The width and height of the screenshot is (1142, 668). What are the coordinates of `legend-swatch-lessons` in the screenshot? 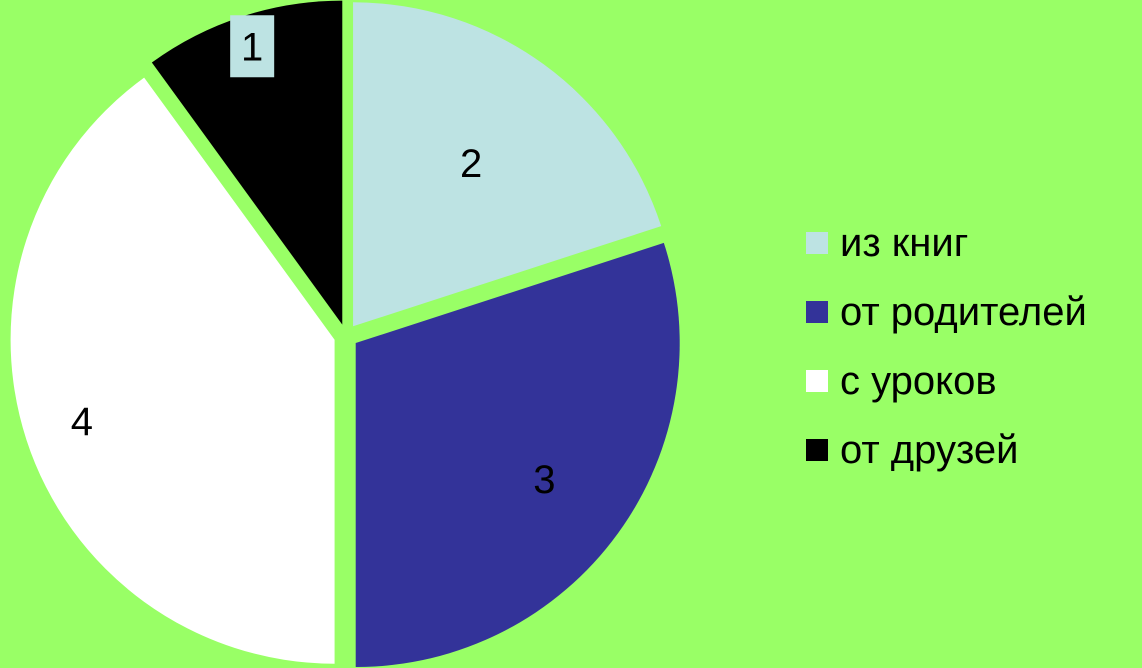 It's located at (817, 381).